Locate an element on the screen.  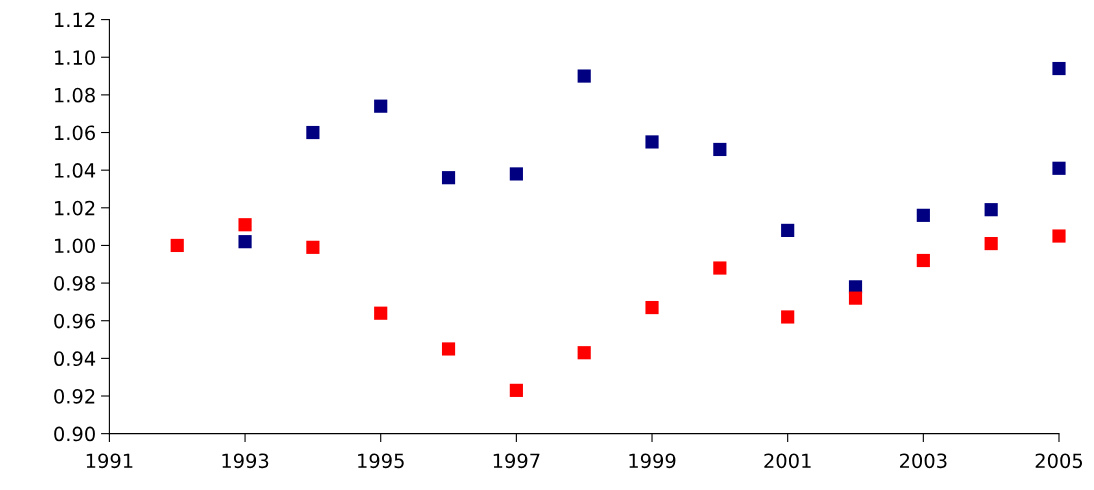
y-tick-label: 0.94 is located at coordinates (75, 359).